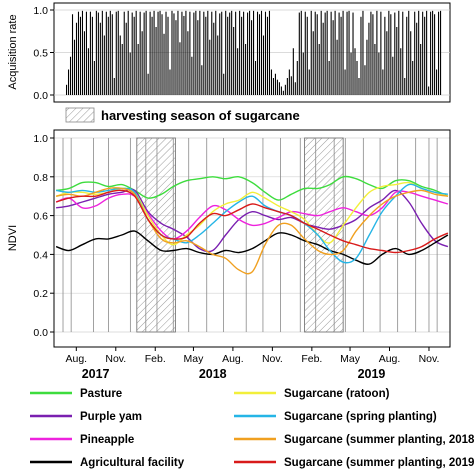 The width and height of the screenshot is (474, 474). Describe the element at coordinates (40, 333) in the screenshot. I see `ndvi-y-tick-label: 0.0` at that location.